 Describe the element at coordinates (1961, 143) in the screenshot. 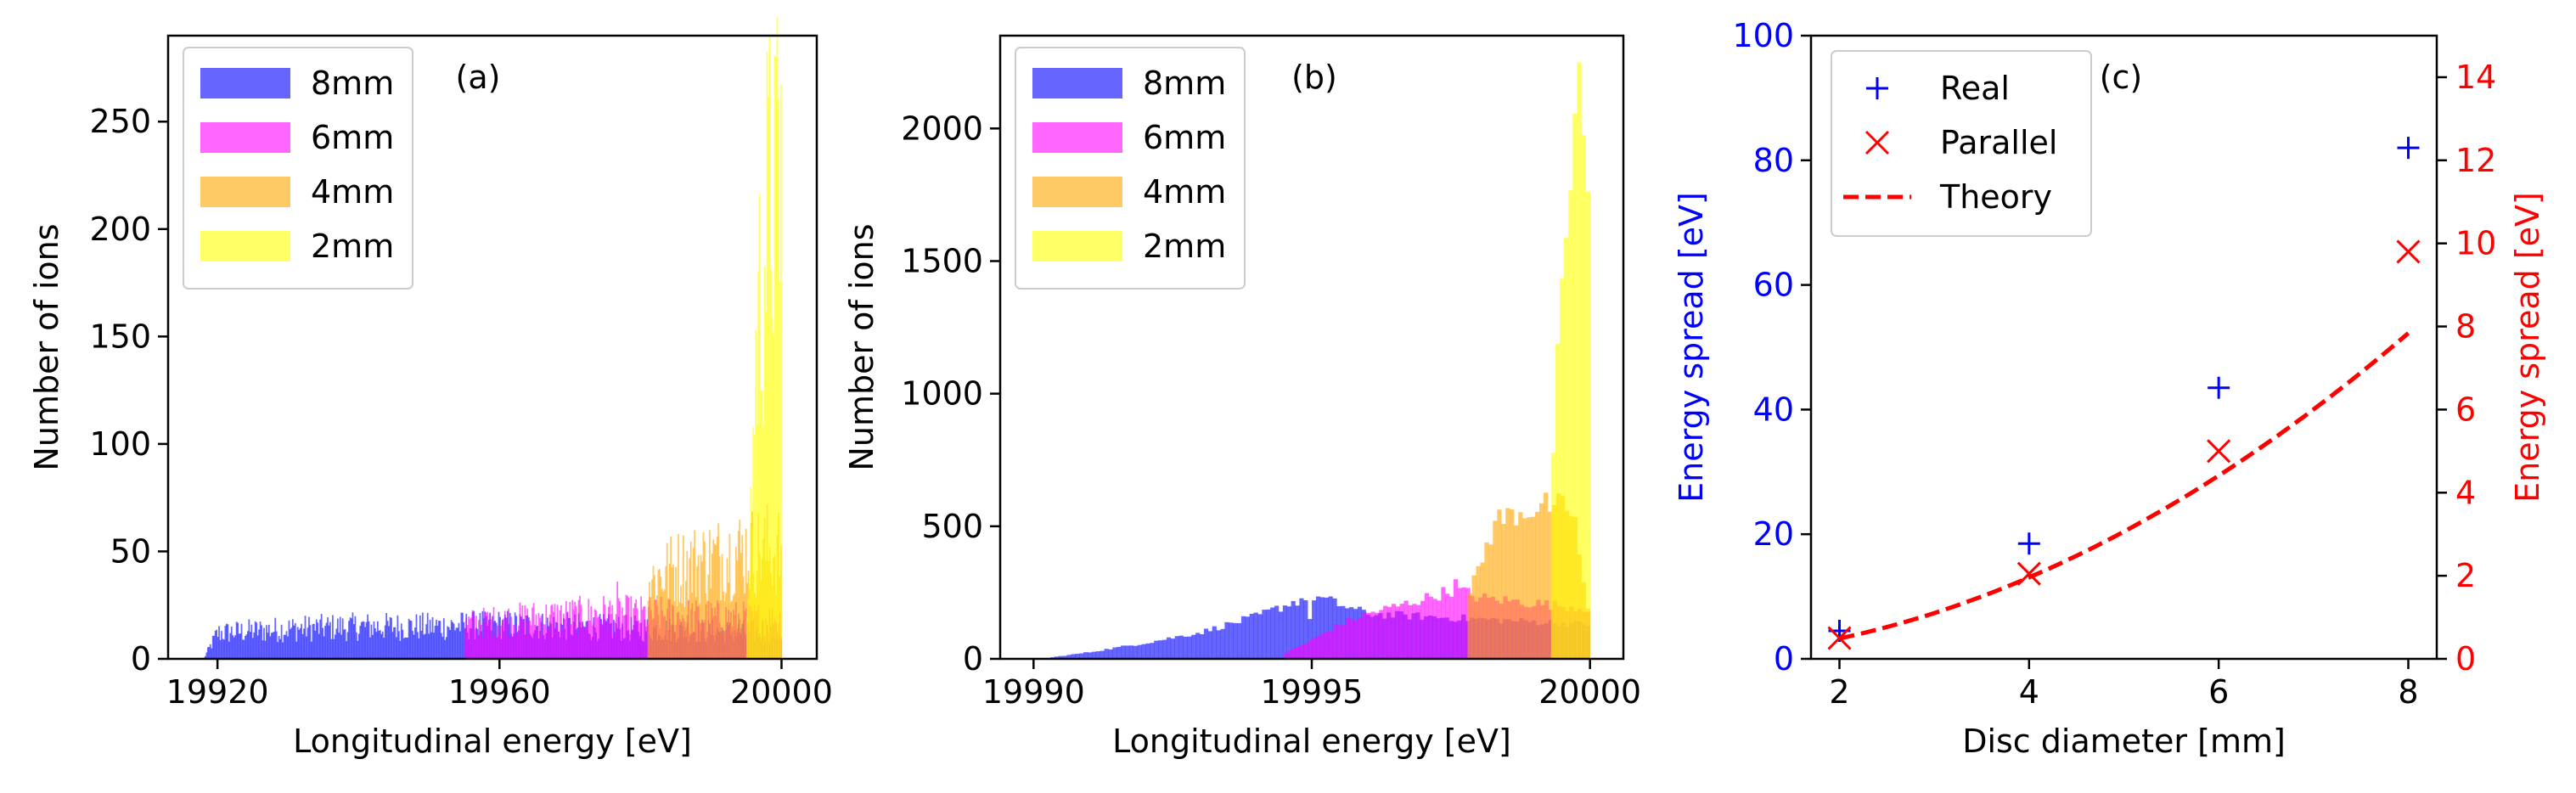

I see `legend-c: Real Parallel Theory` at that location.